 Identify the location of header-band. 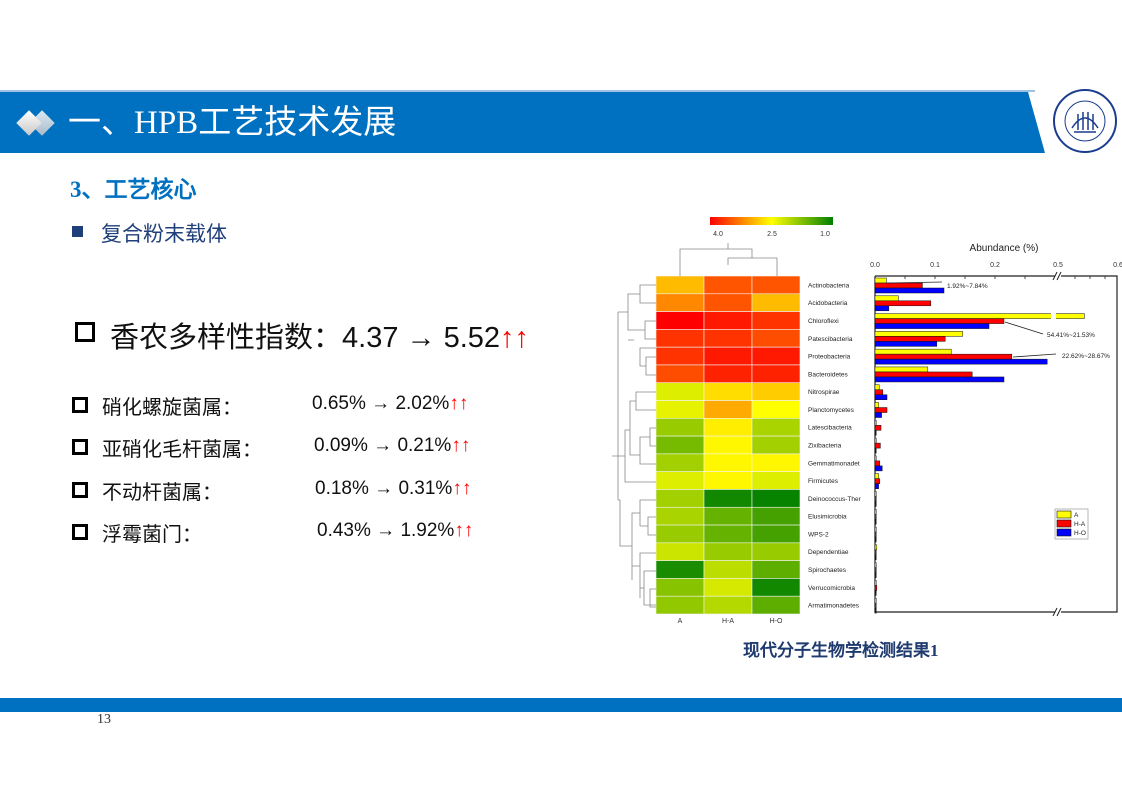
(522, 122).